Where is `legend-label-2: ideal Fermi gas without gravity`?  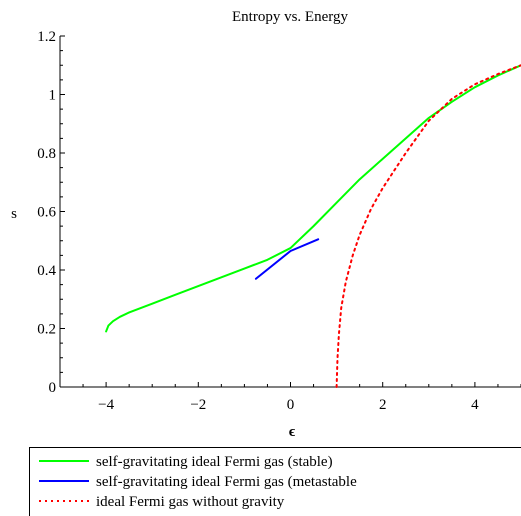 legend-label-2: ideal Fermi gas without gravity is located at coordinates (190, 502).